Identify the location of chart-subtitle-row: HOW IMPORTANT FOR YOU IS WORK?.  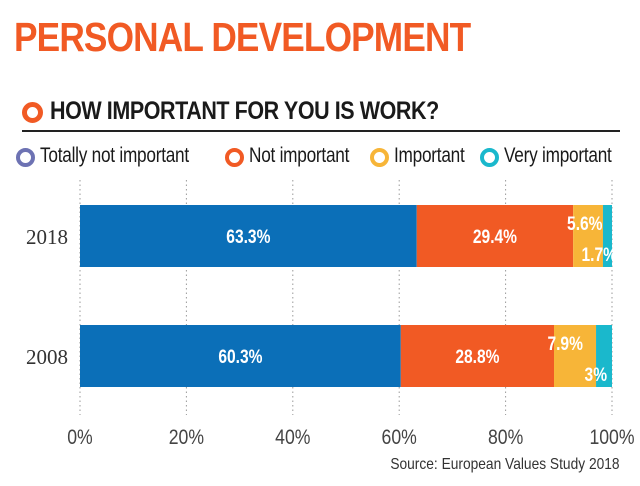
(322, 113).